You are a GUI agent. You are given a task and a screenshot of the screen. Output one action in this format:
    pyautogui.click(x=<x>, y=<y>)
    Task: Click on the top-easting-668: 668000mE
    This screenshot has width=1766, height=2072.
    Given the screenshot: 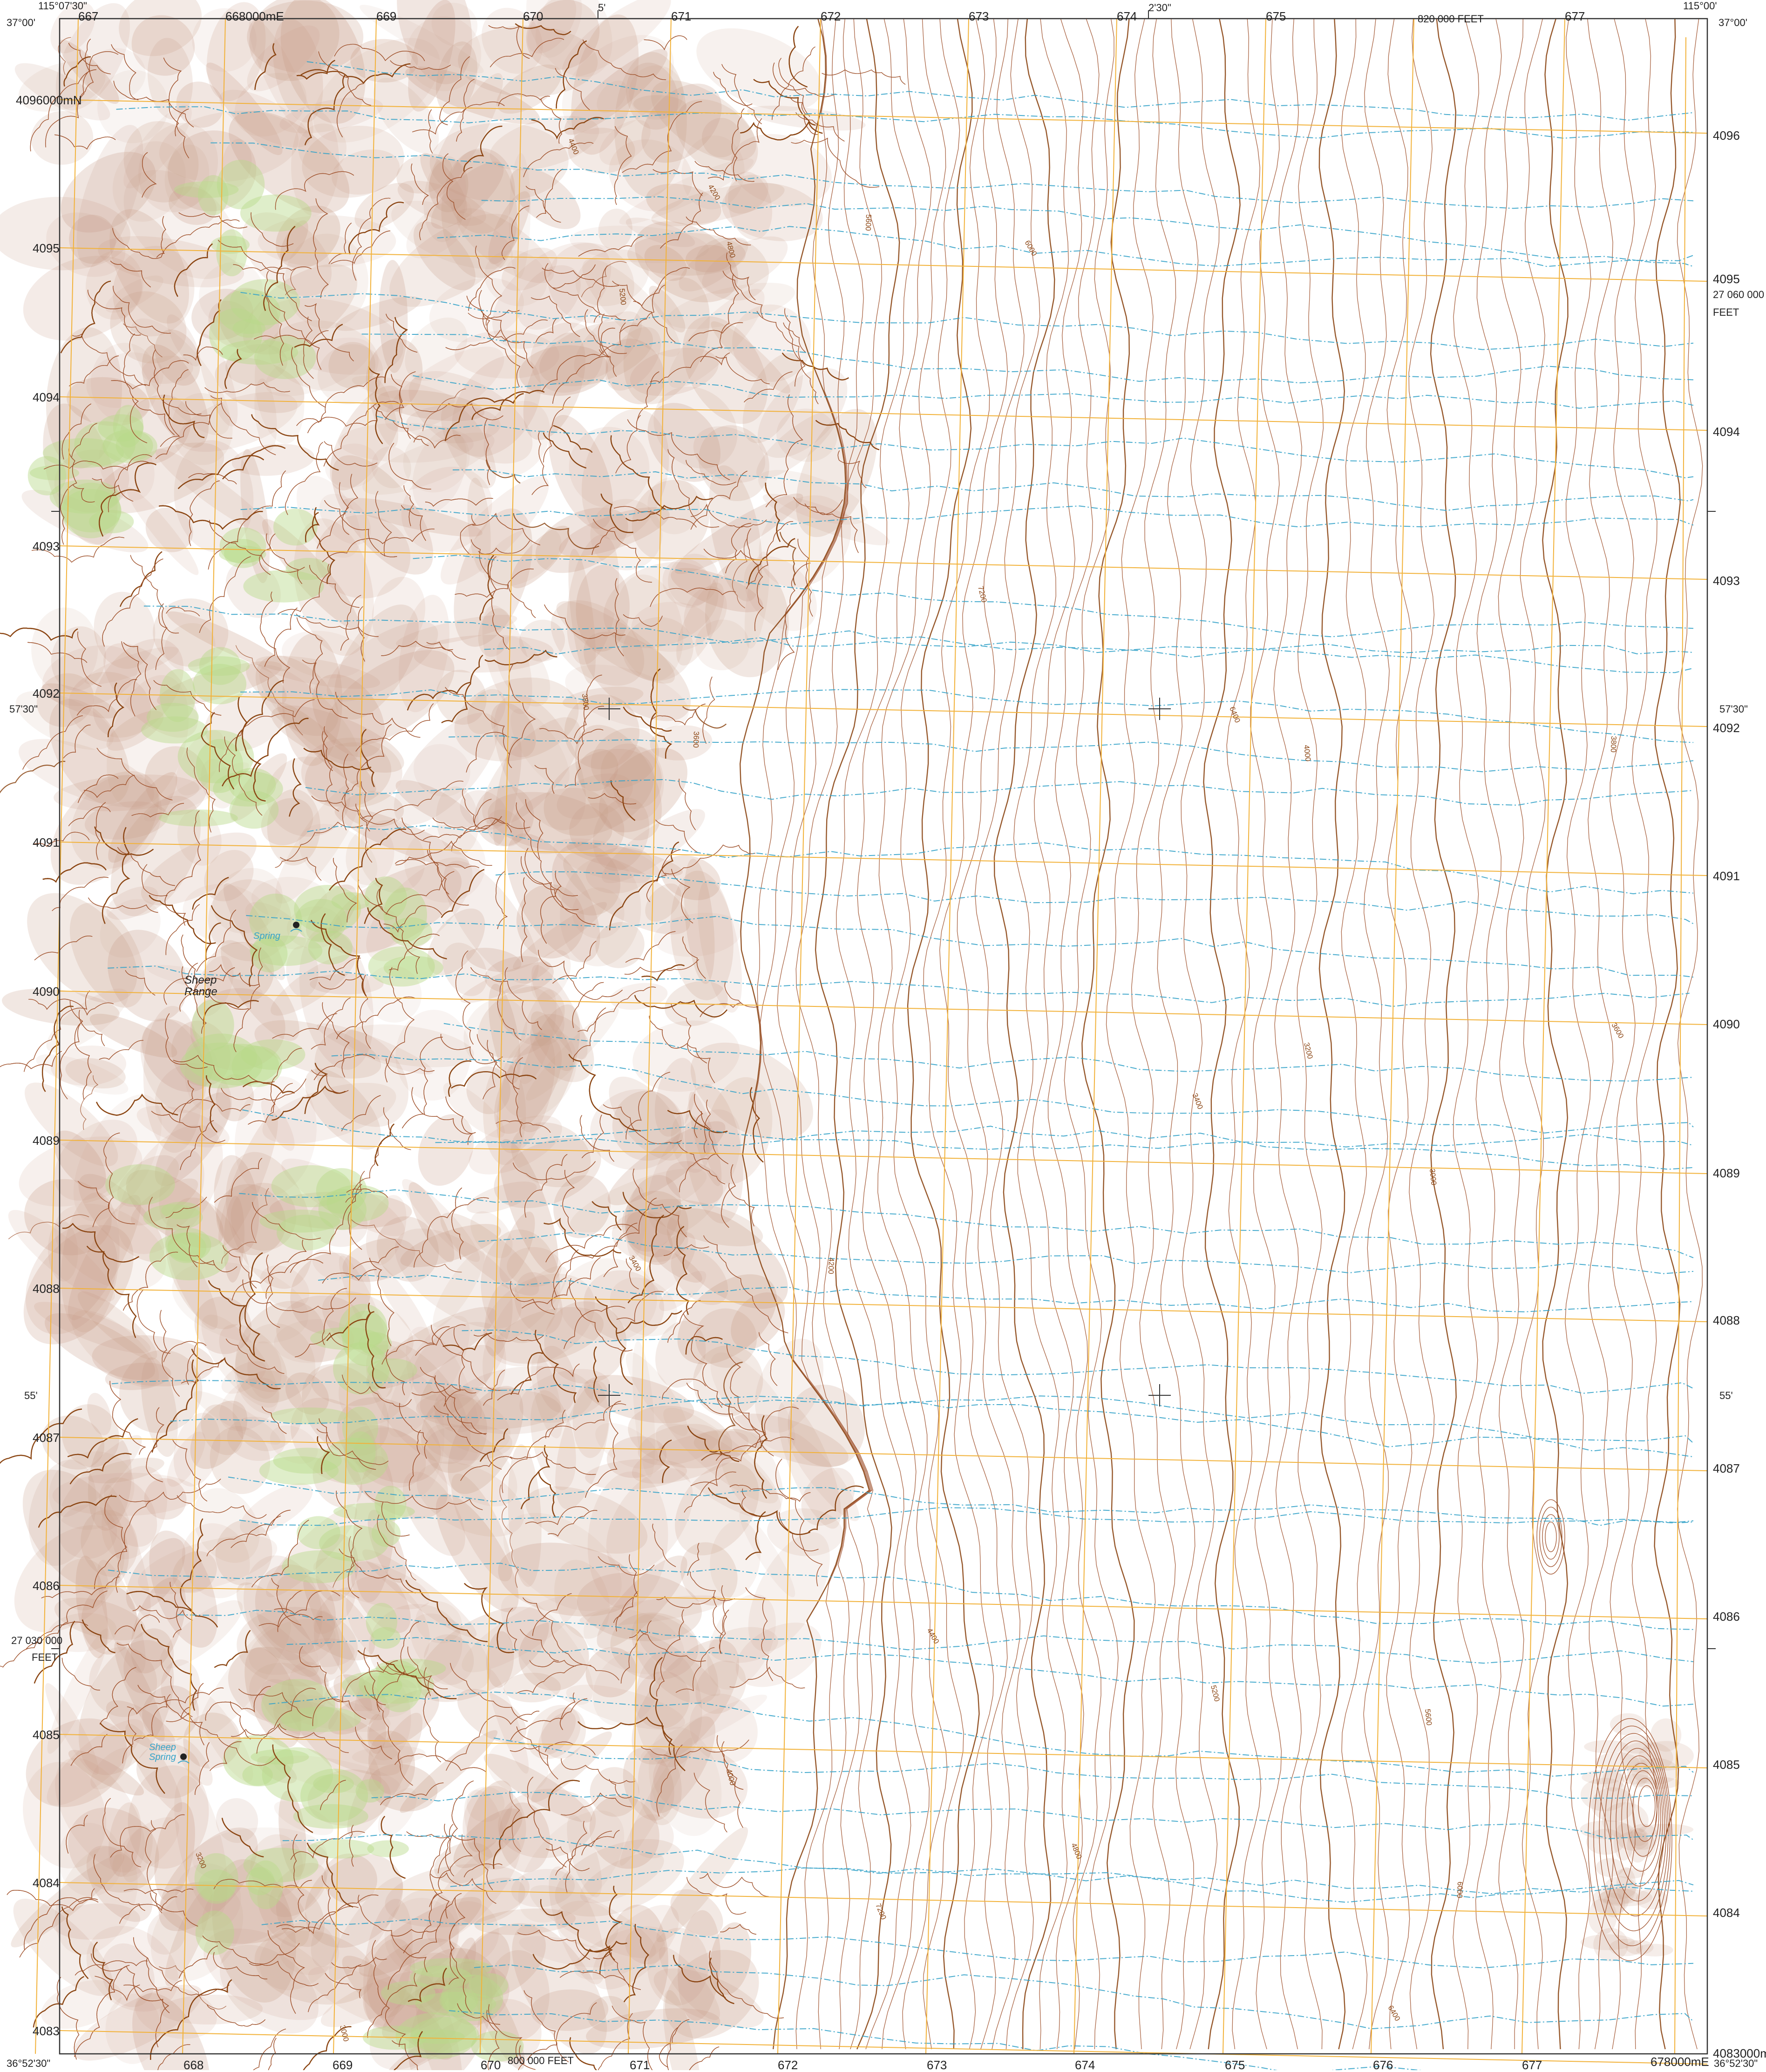 What is the action you would take?
    pyautogui.click(x=255, y=16)
    